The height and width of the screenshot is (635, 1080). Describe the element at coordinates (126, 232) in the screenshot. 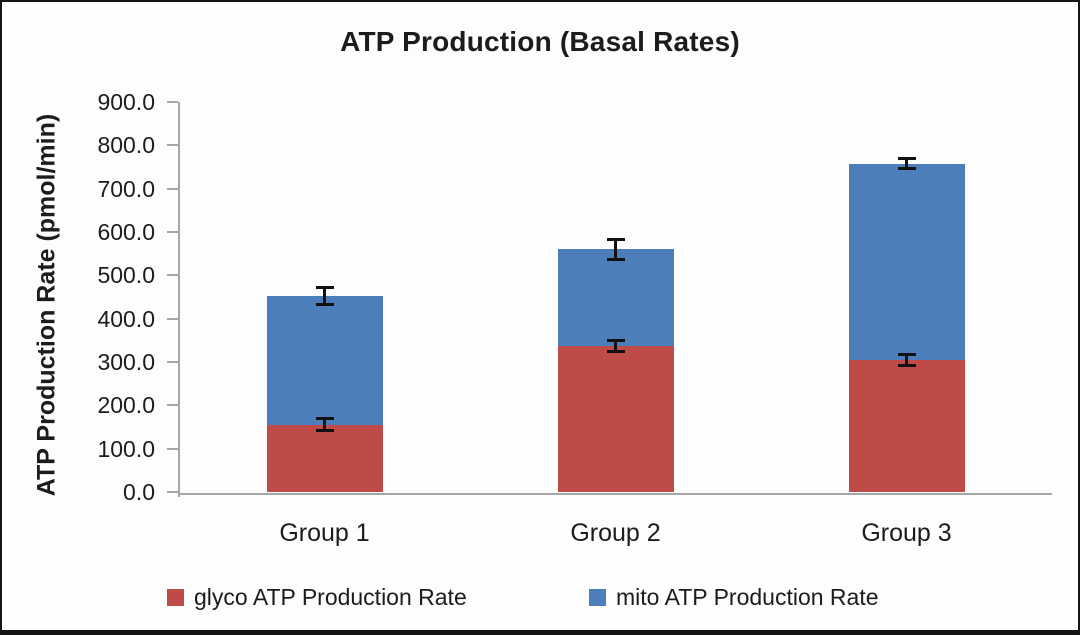

I see `y-tick-label: 600.0` at that location.